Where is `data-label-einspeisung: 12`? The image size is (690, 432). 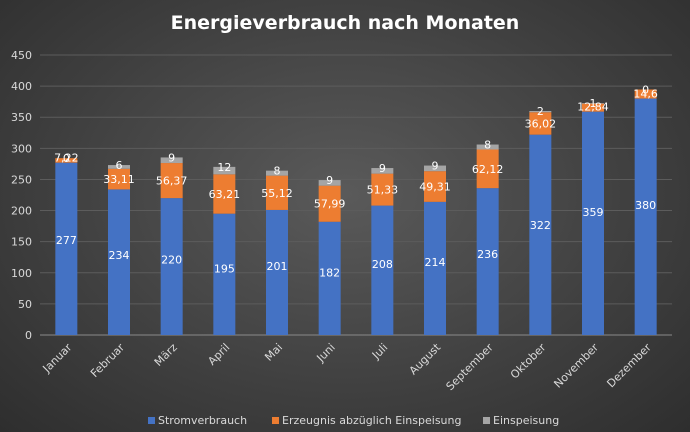
data-label-einspeisung: 12 is located at coordinates (224, 167).